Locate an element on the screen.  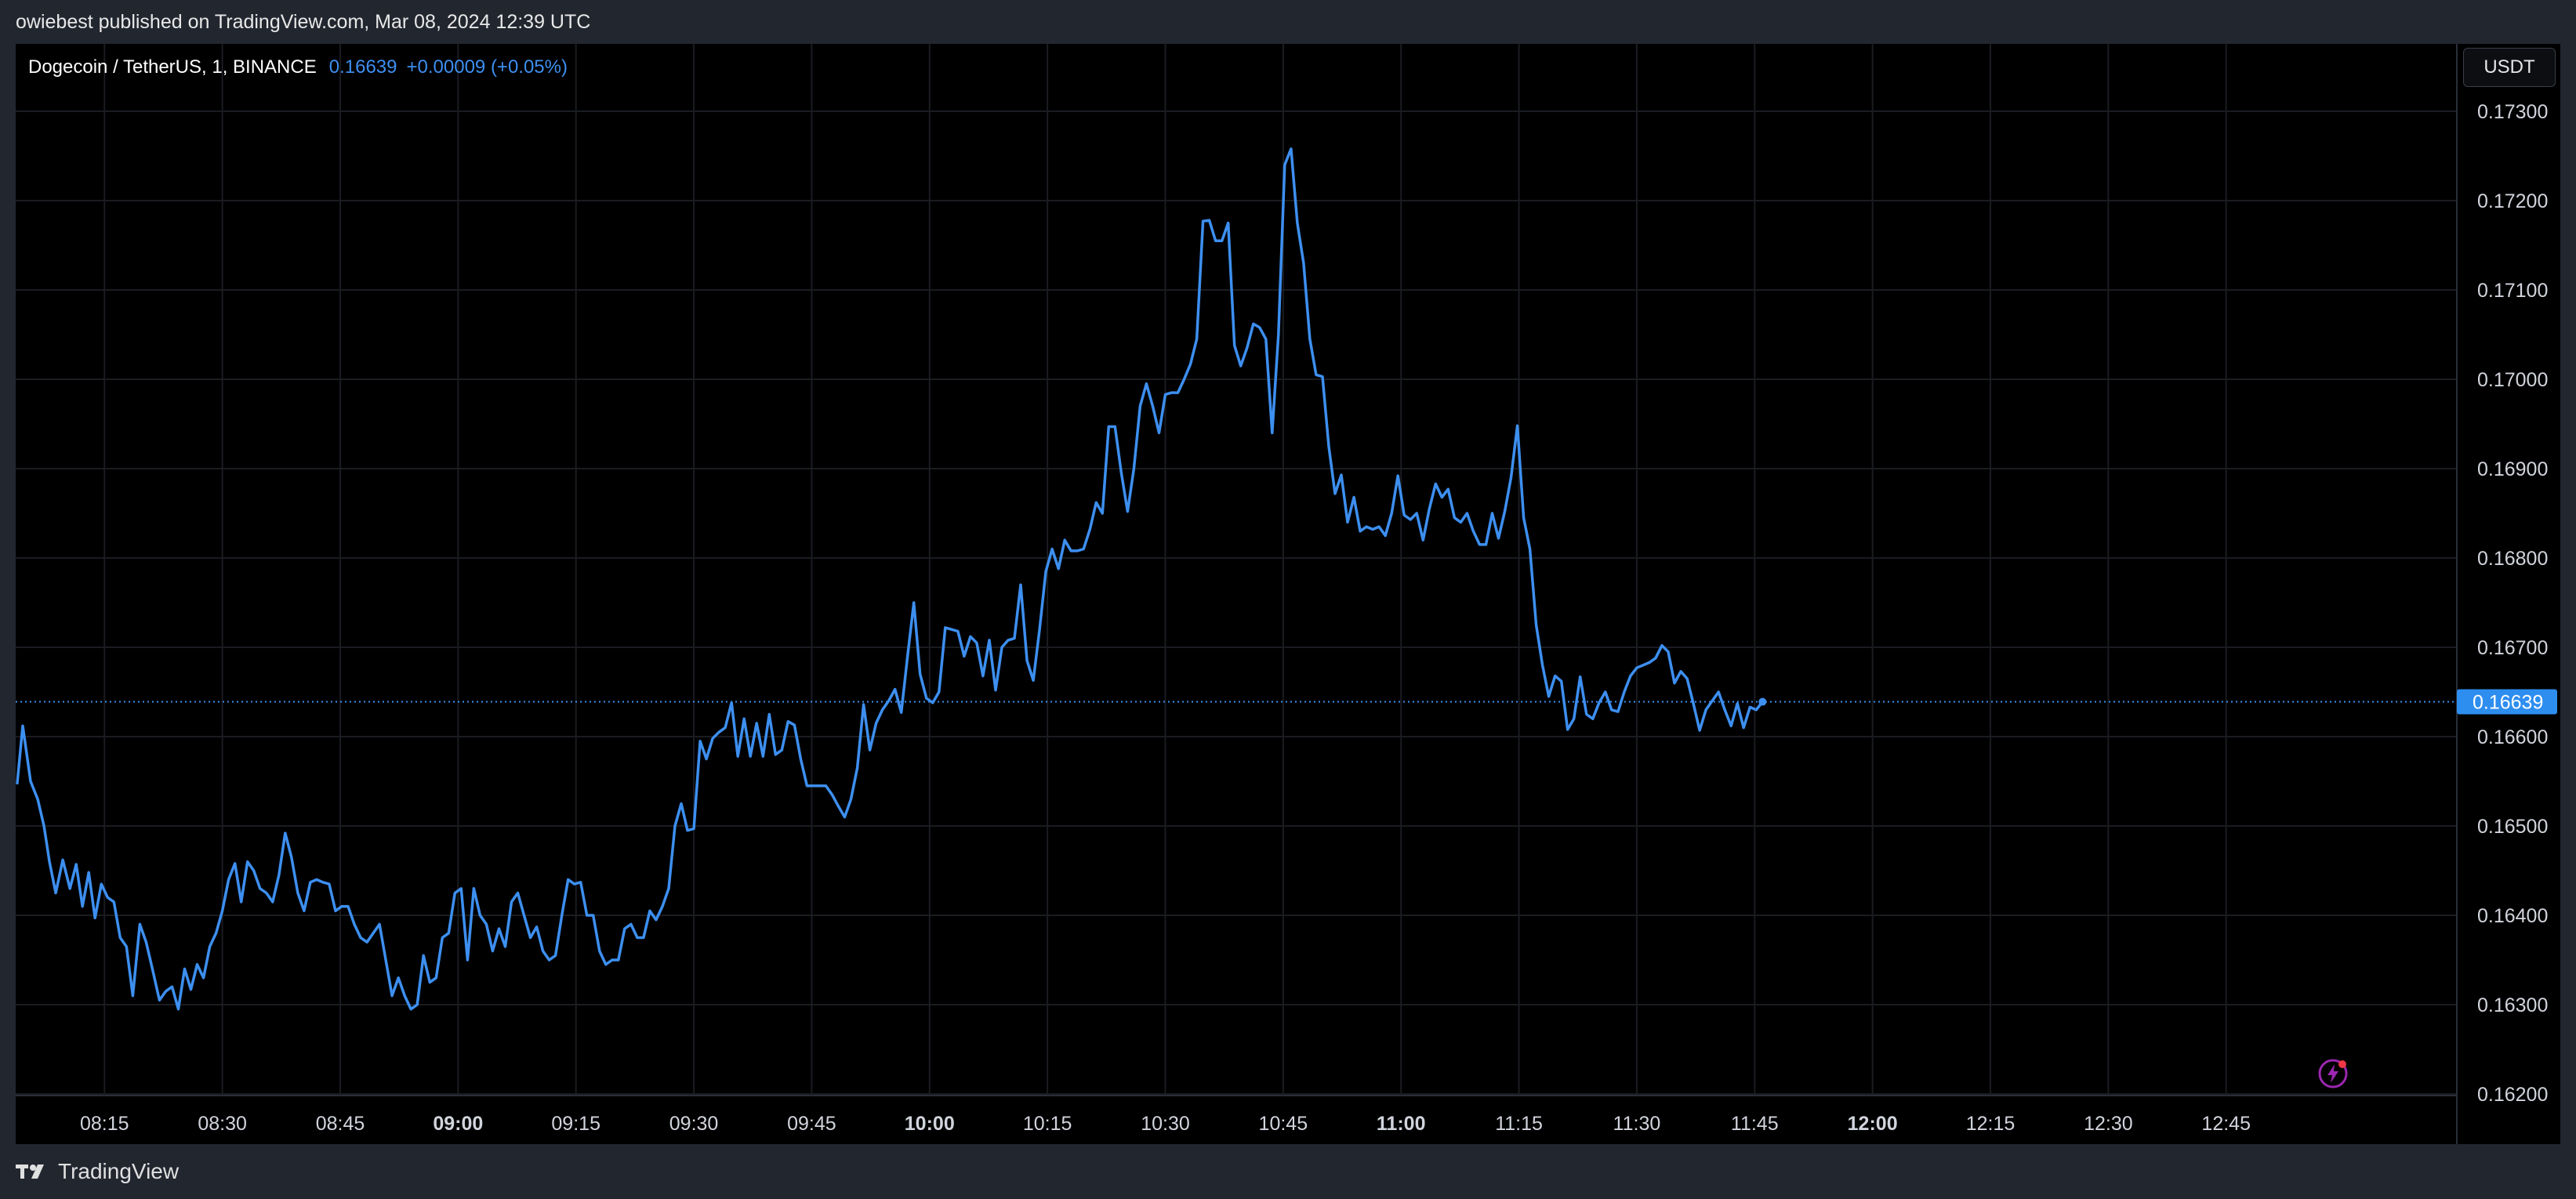
y-tick-label: 0.16700 is located at coordinates (2513, 648).